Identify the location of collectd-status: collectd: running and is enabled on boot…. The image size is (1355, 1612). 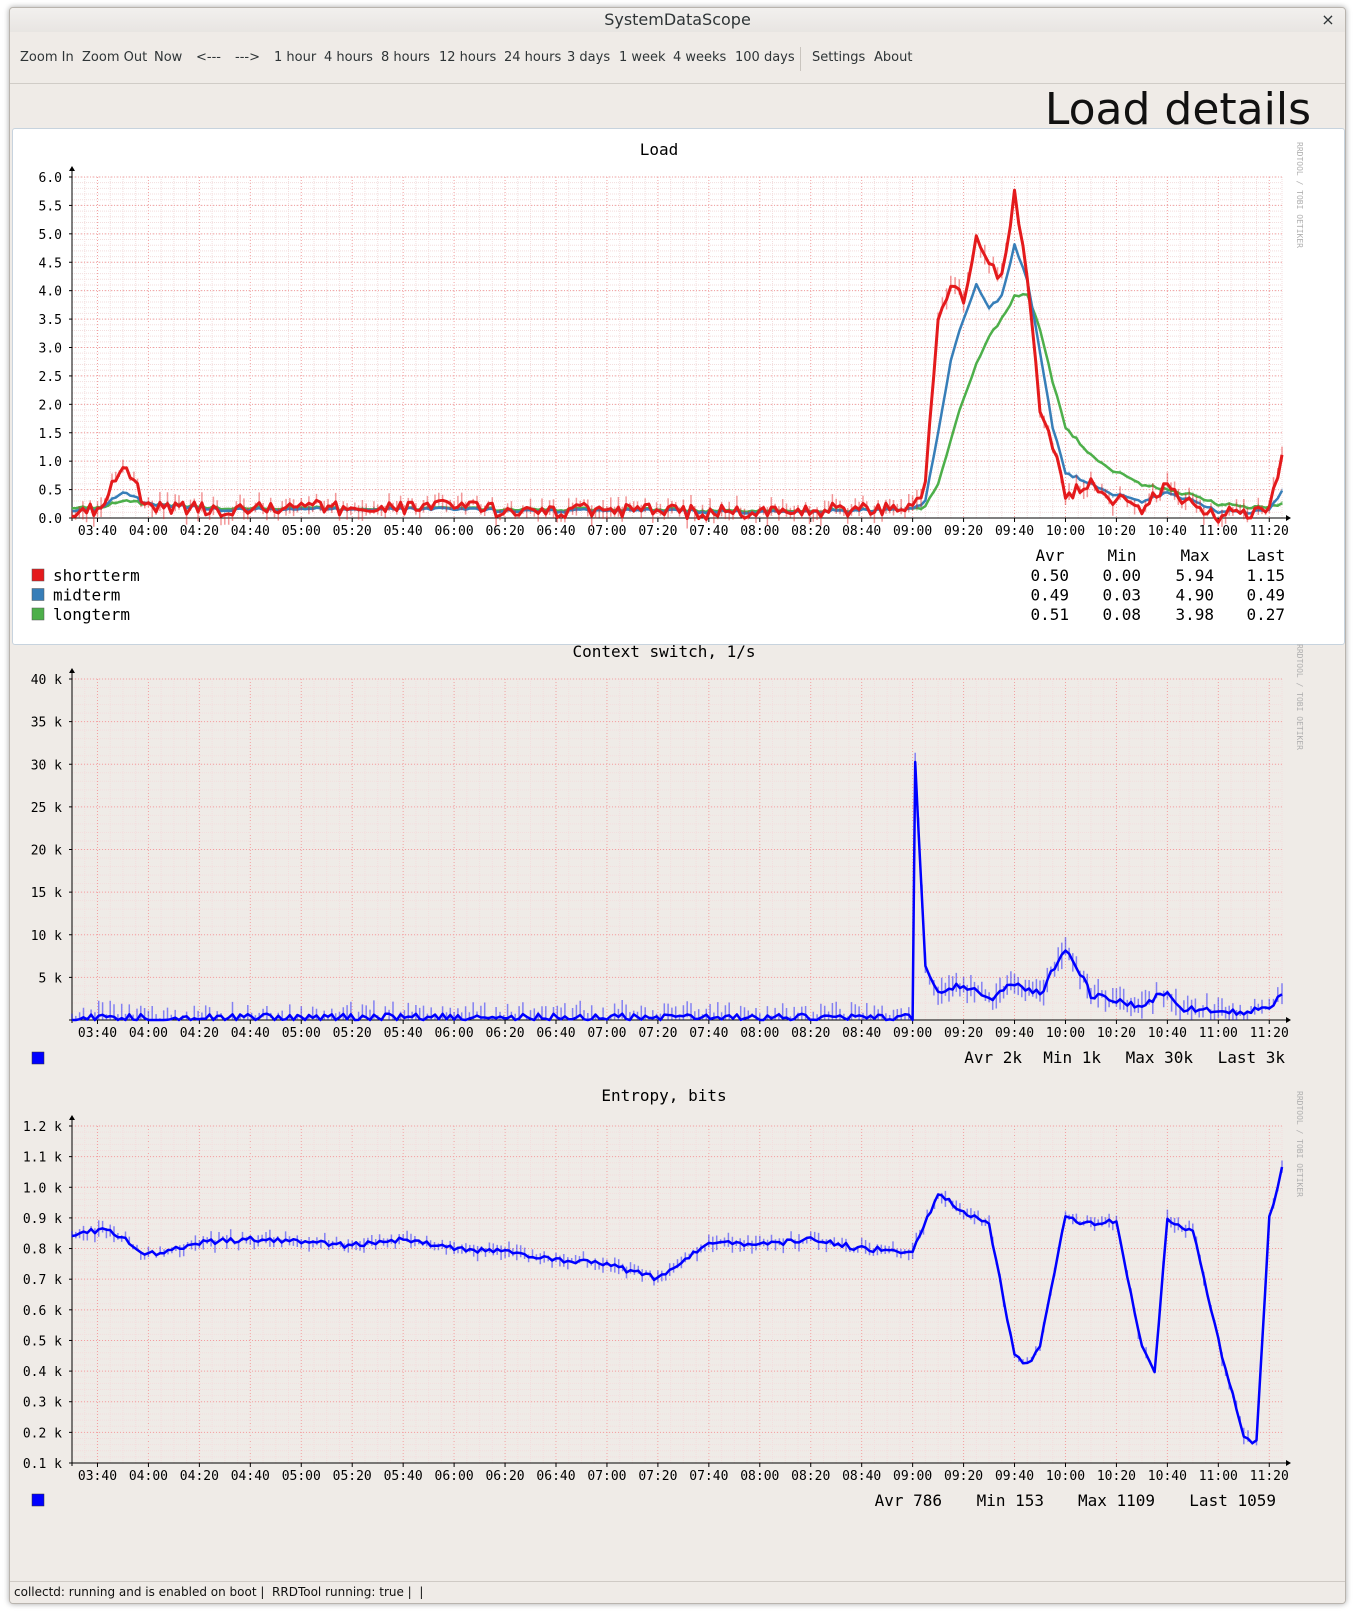
(219, 1592).